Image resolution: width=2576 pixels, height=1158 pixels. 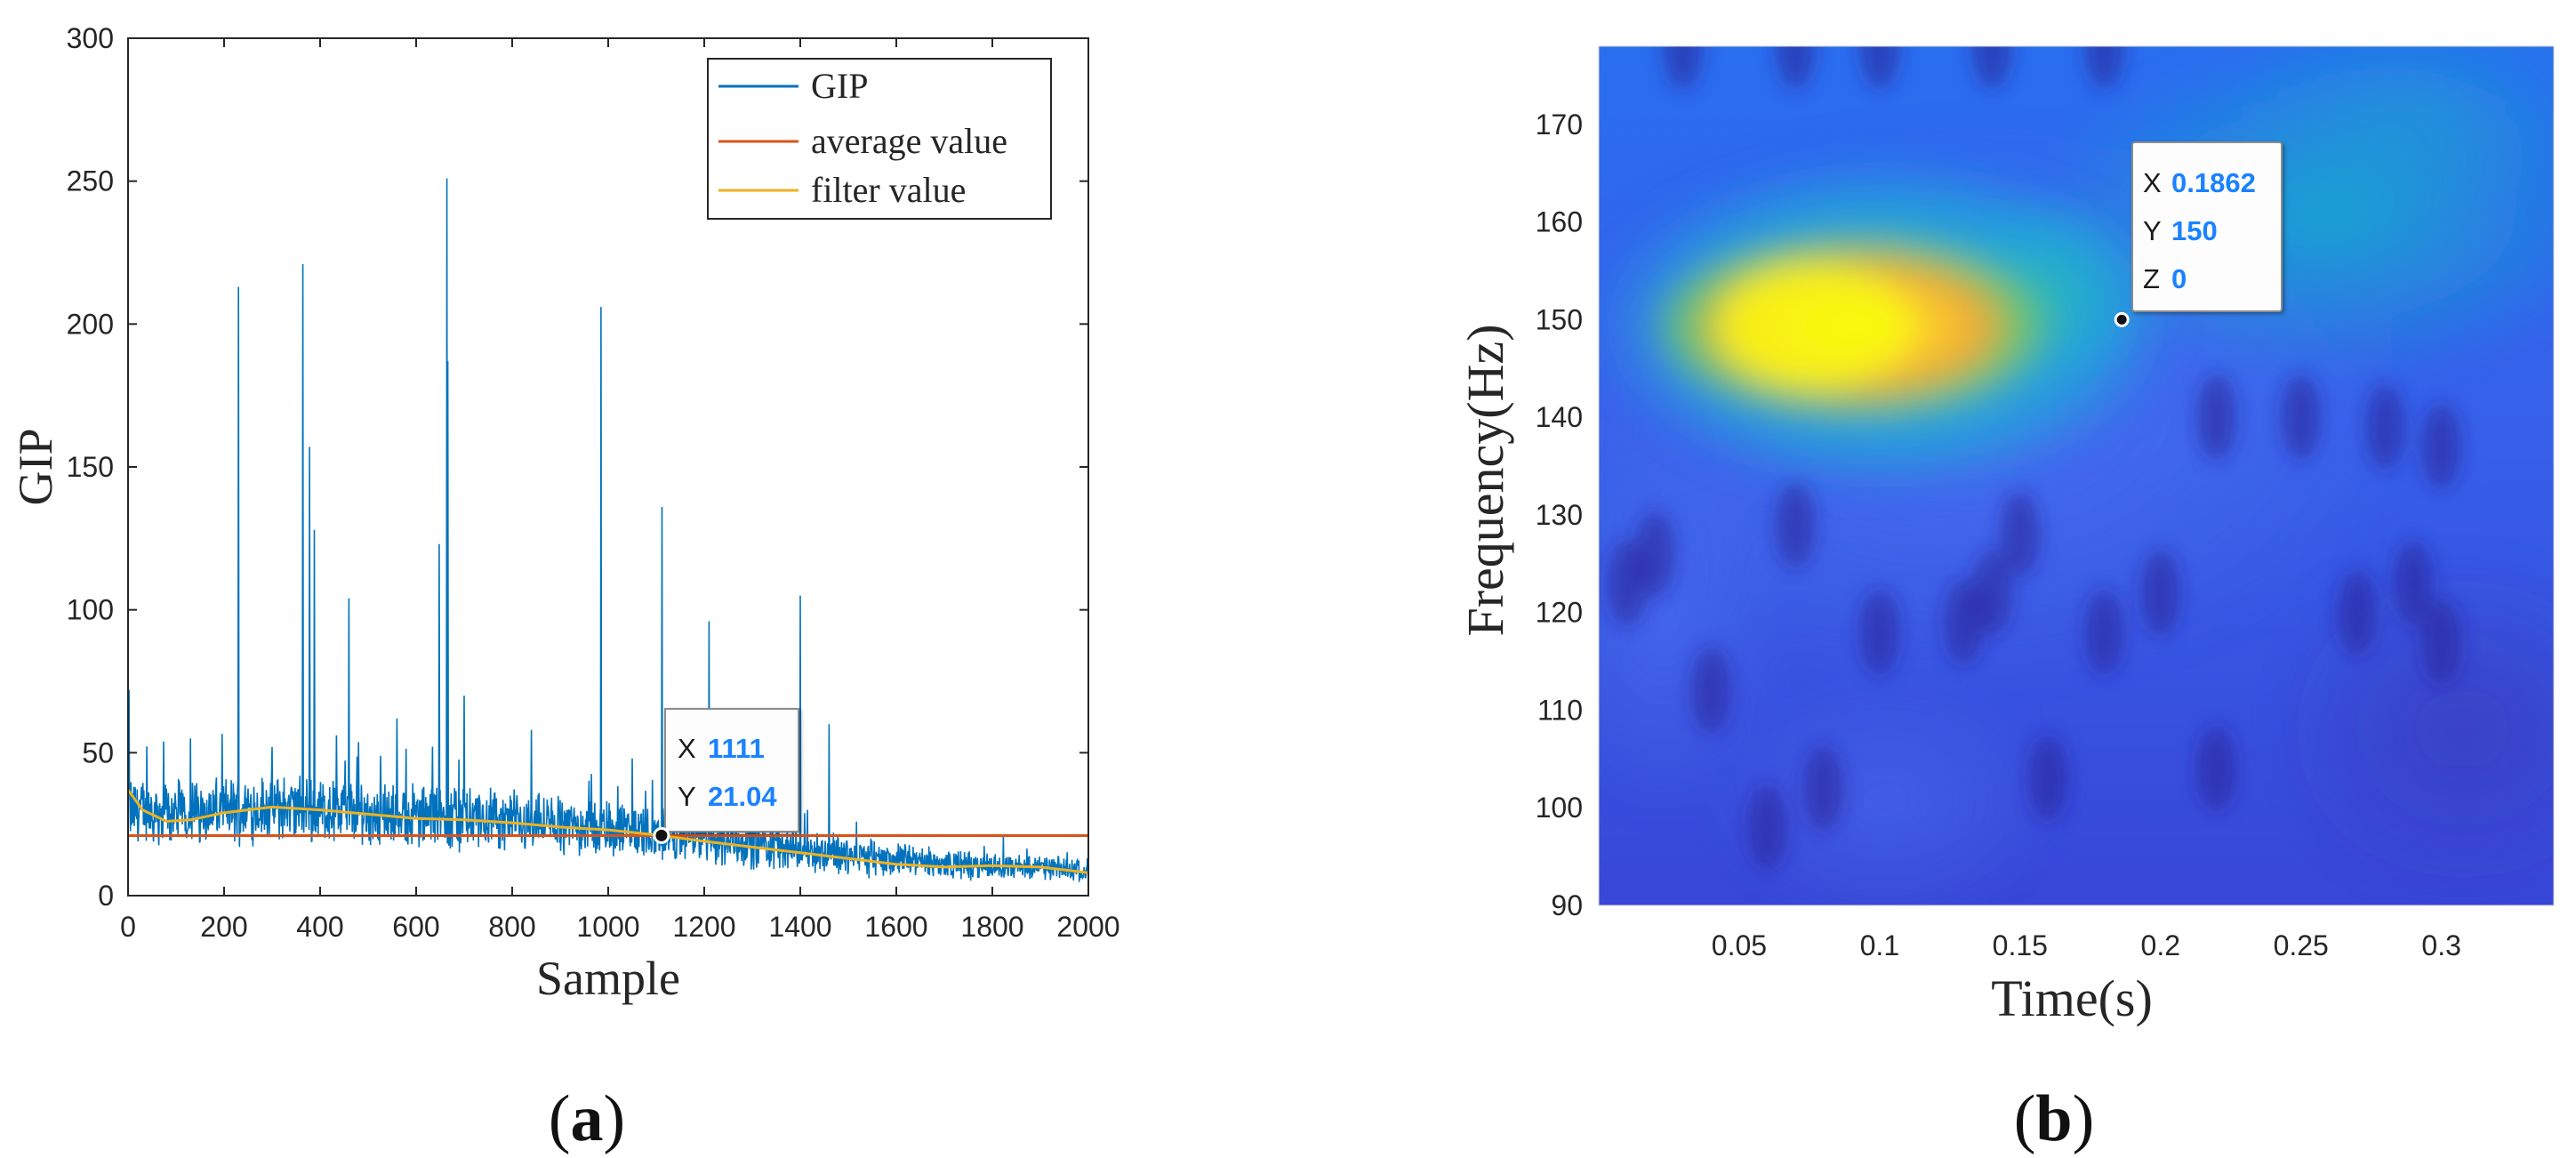 What do you see at coordinates (799, 927) in the screenshot?
I see `x-tick-label: 1400` at bounding box center [799, 927].